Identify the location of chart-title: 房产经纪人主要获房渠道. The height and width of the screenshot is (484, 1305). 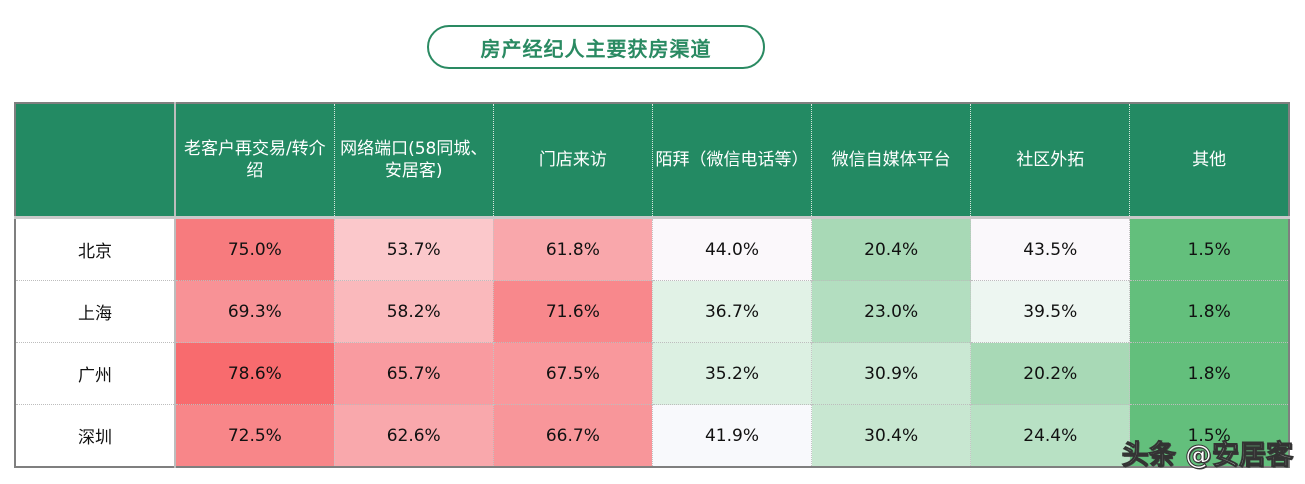
(596, 47).